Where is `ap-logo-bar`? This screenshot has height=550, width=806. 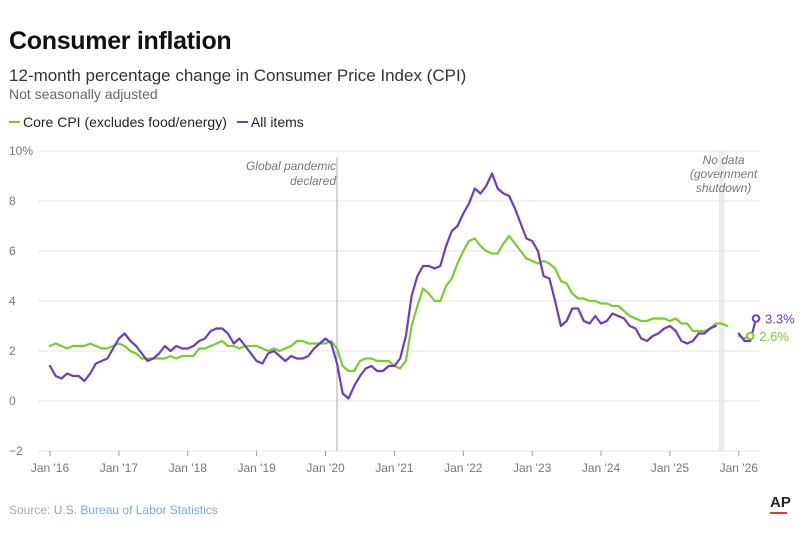 ap-logo-bar is located at coordinates (778, 513).